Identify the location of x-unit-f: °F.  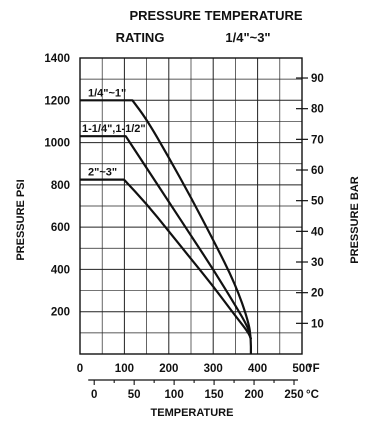
(314, 369).